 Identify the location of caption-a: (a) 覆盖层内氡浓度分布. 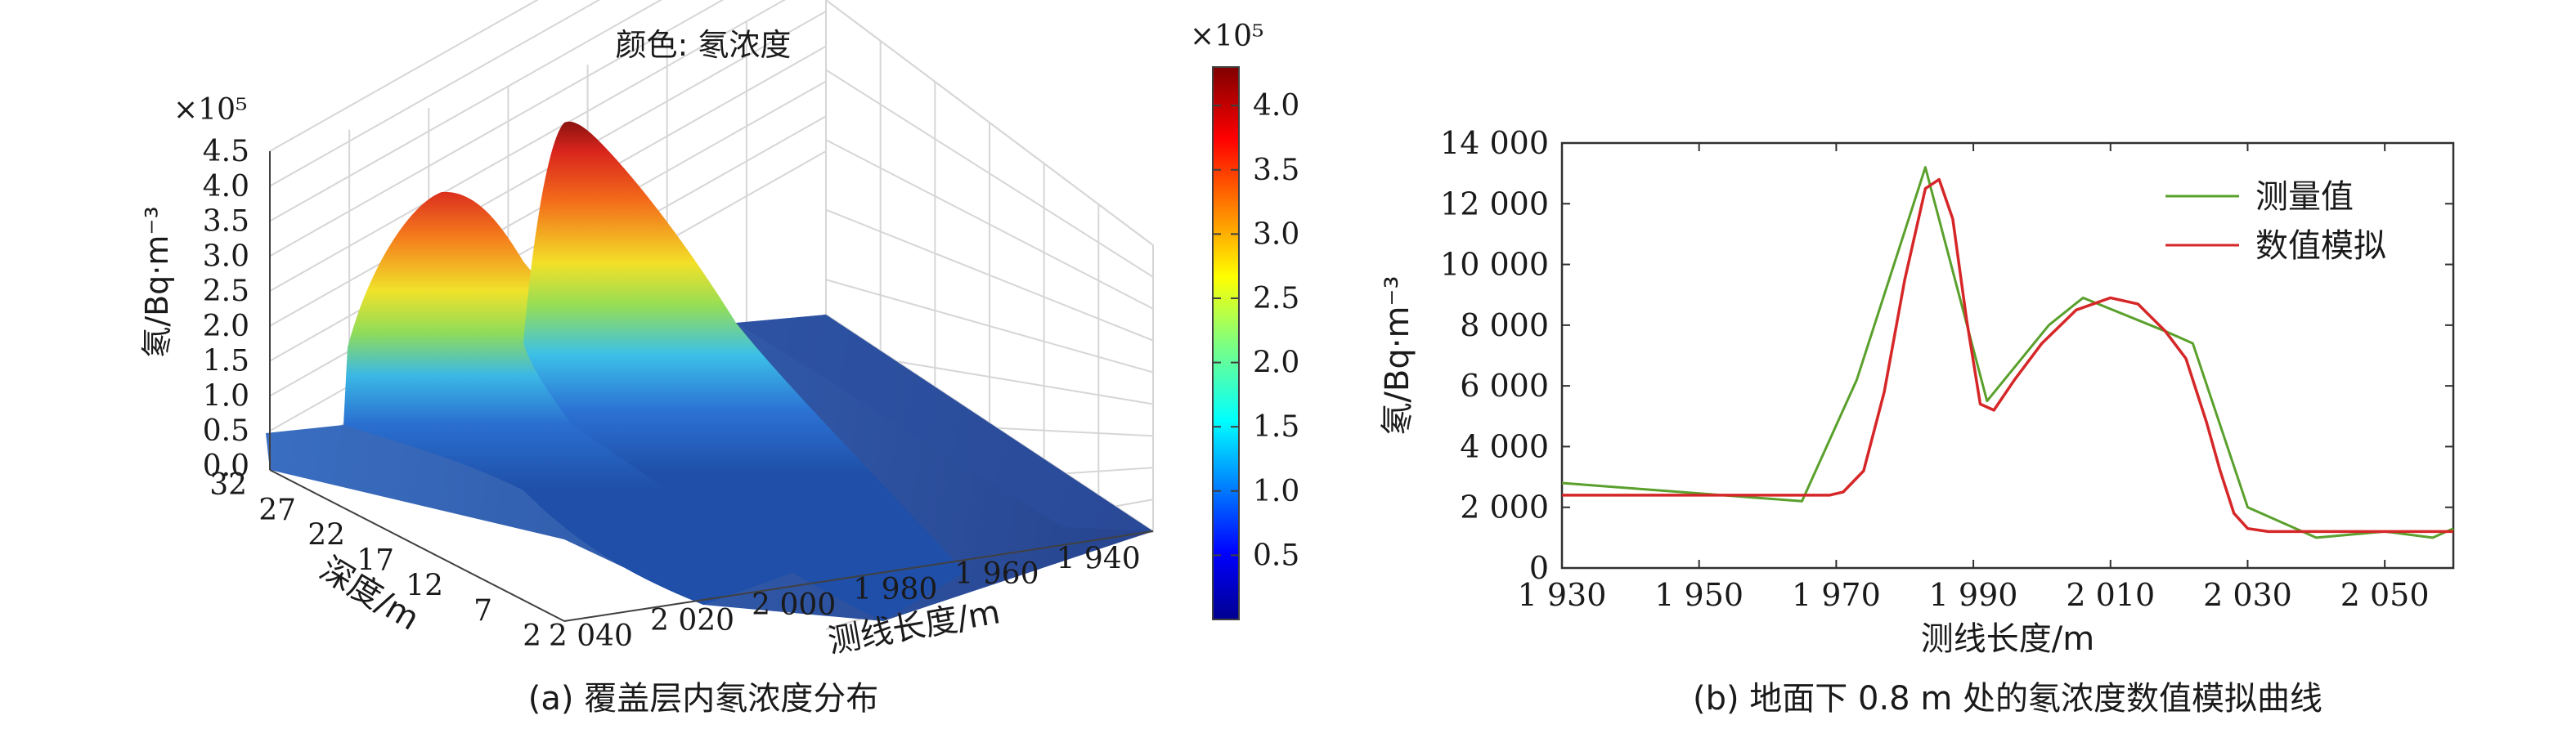
(703, 699).